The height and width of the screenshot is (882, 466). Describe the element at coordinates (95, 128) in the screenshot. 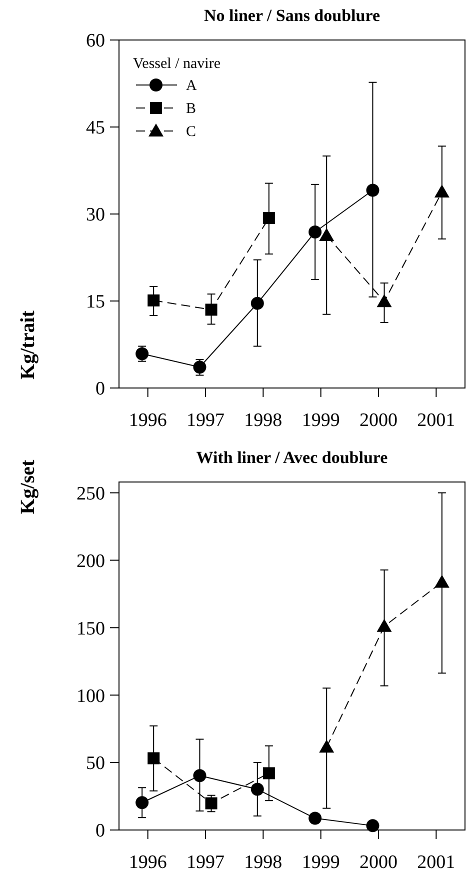

I see `y-tick-label: 45` at that location.